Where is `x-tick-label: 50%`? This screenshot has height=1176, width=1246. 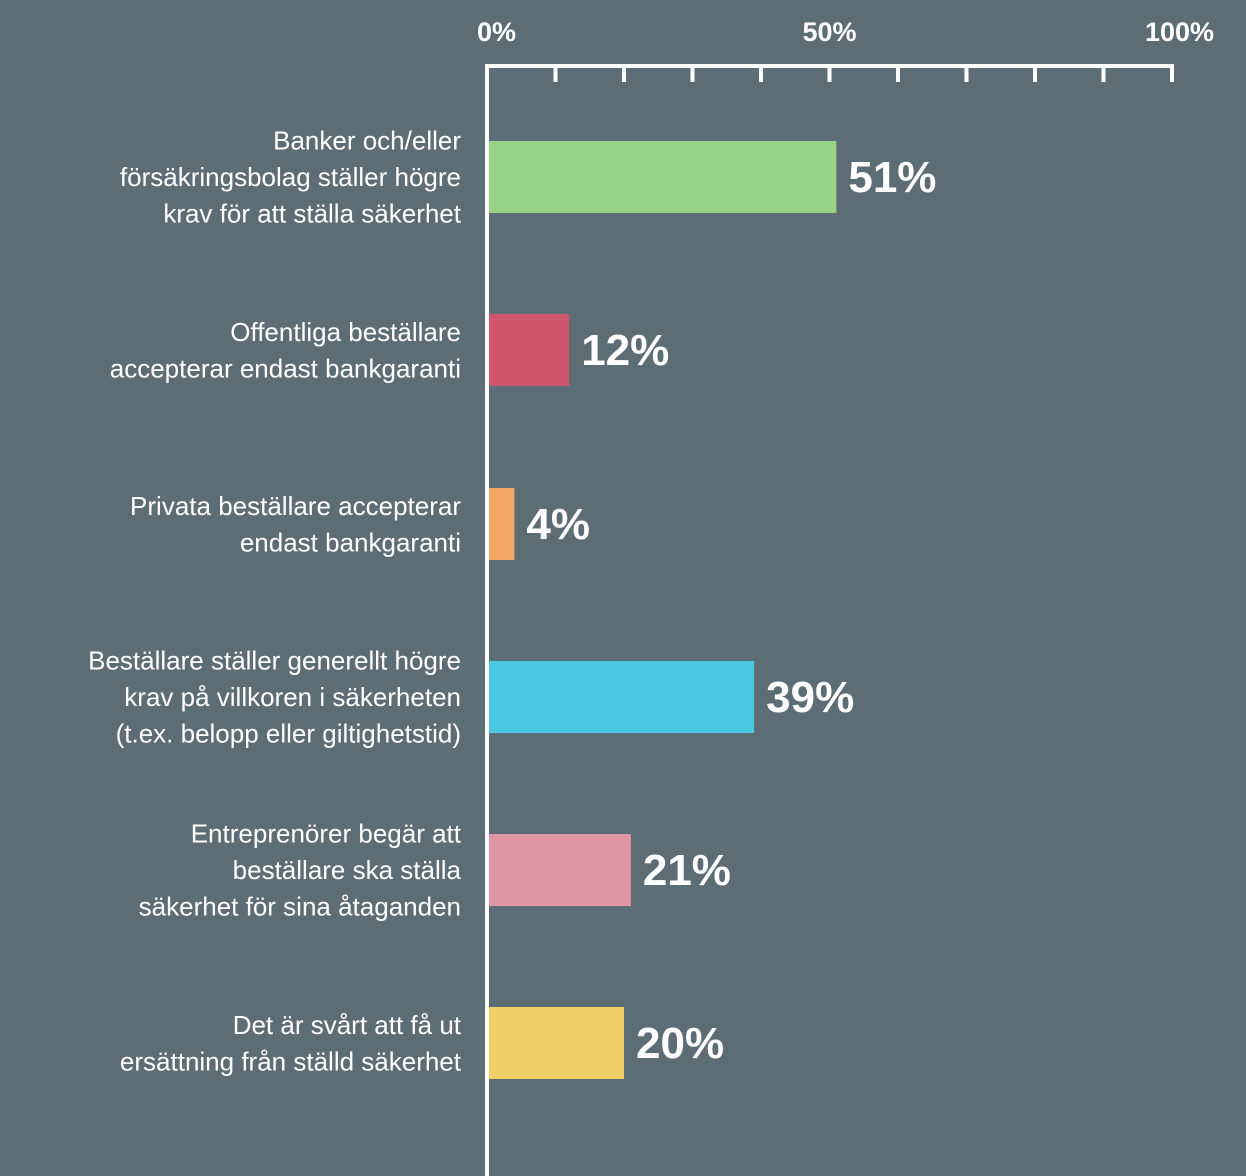
x-tick-label: 50% is located at coordinates (829, 32).